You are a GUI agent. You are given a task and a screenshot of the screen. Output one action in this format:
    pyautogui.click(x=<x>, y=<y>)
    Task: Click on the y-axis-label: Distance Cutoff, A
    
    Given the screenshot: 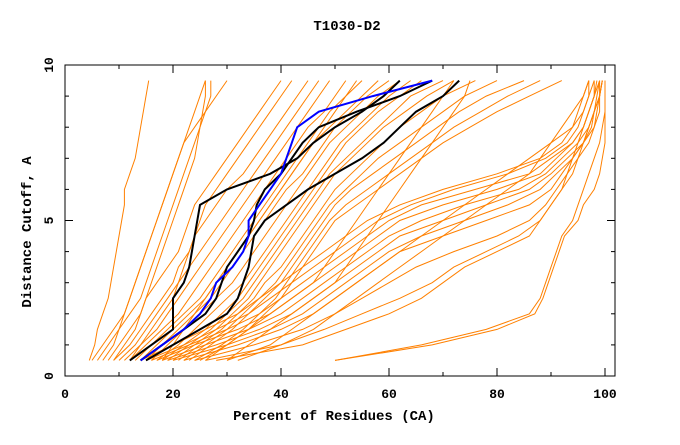 What is the action you would take?
    pyautogui.click(x=28, y=232)
    